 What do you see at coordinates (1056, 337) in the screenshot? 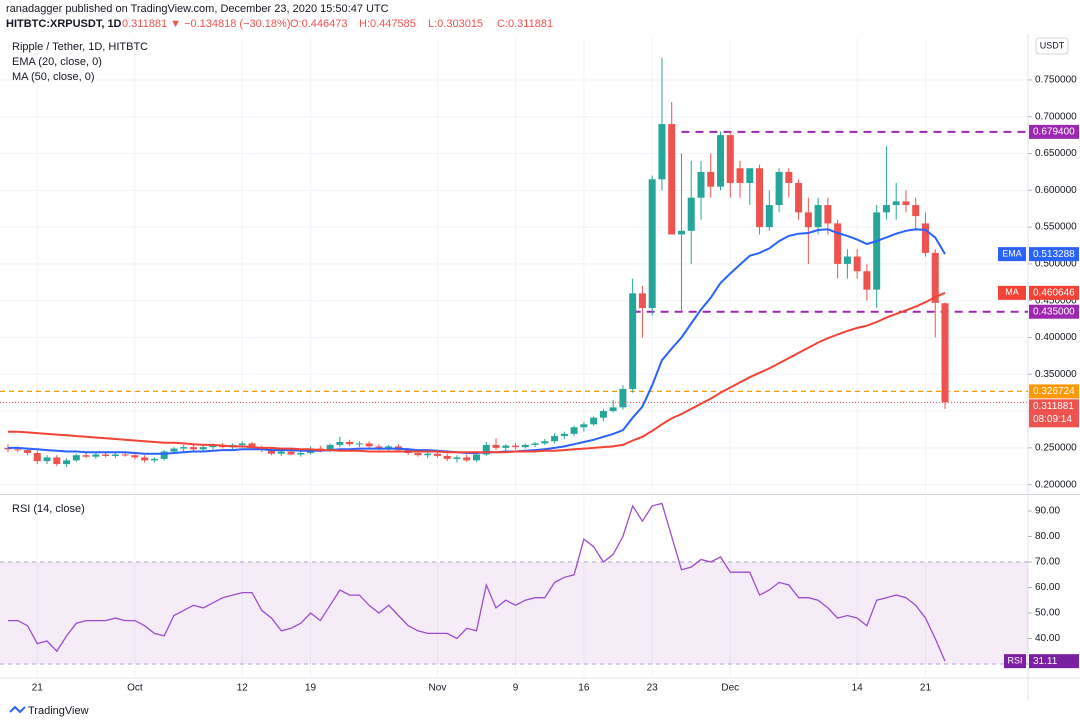
I see `y-tick-label: 0.400000` at bounding box center [1056, 337].